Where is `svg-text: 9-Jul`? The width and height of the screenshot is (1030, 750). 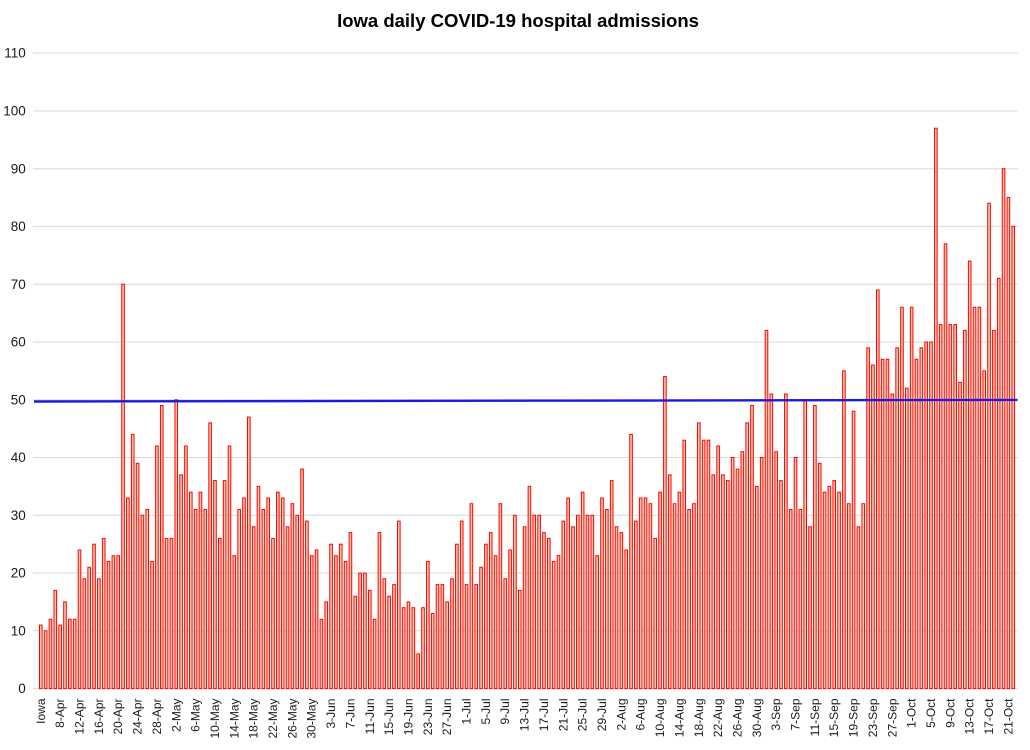
svg-text: 9-Jul is located at coordinates (505, 712).